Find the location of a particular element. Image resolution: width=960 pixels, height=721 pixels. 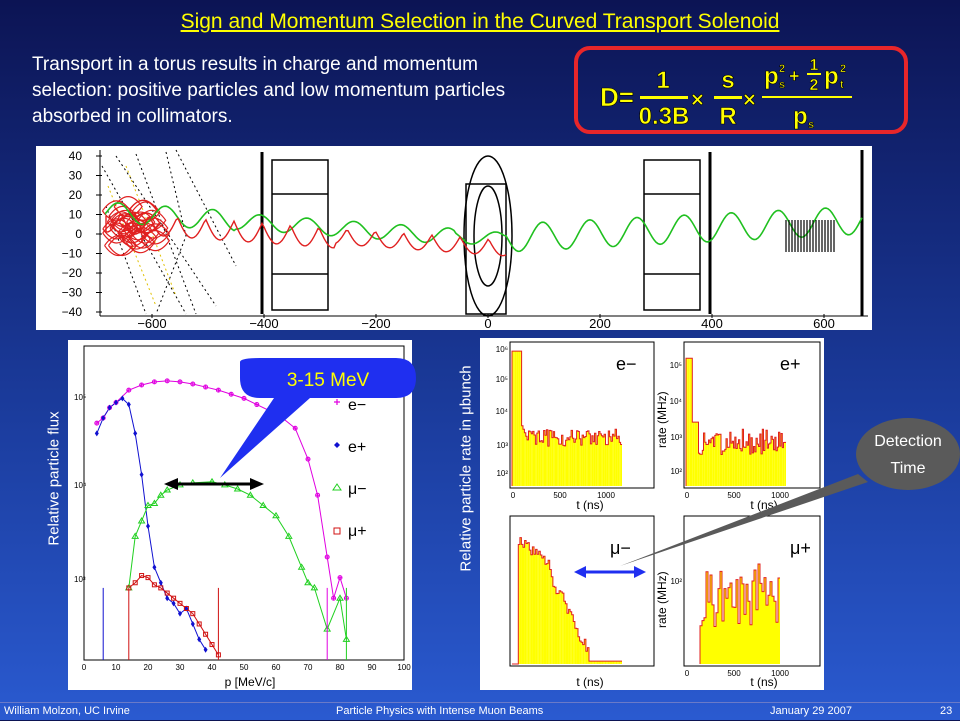

em-xtick-1: 500 is located at coordinates (560, 495).